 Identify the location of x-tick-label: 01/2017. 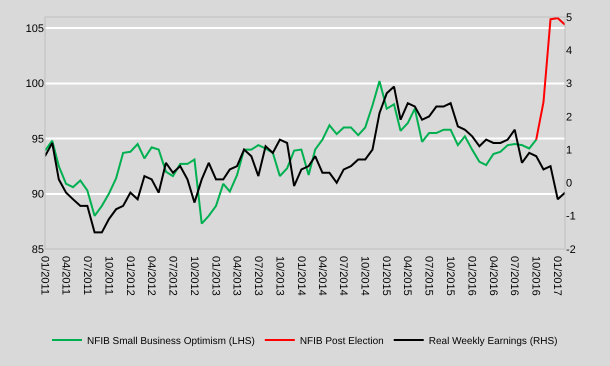
(557, 276).